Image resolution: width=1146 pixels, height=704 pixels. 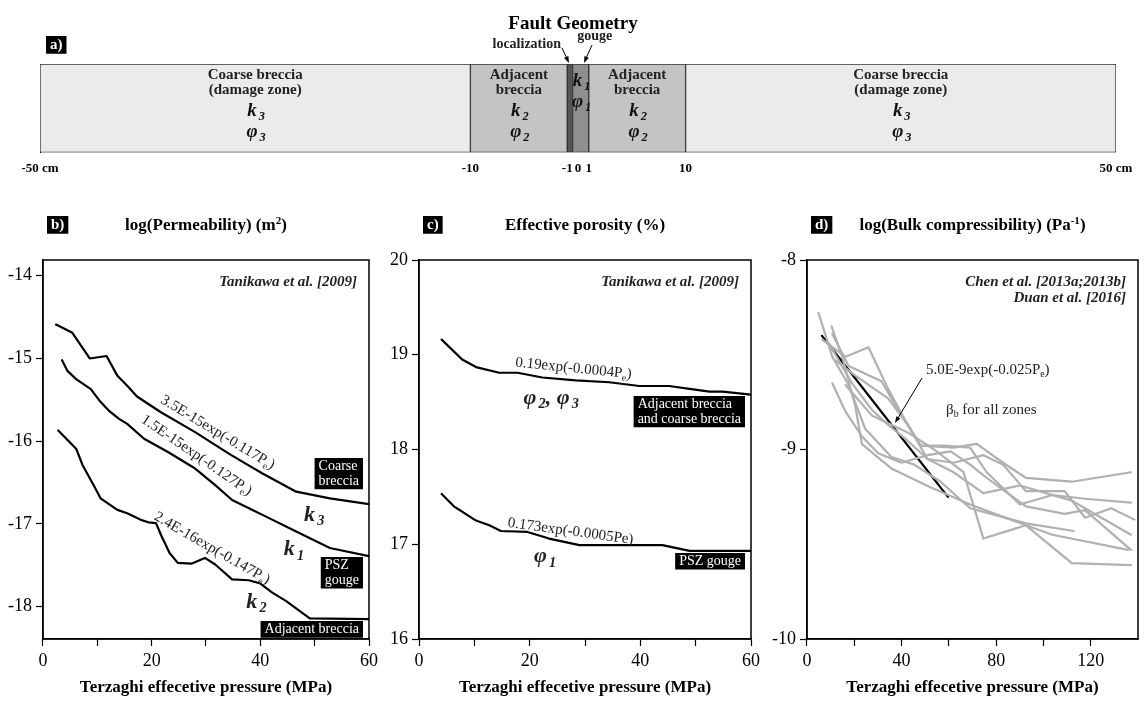 What do you see at coordinates (399, 637) in the screenshot?
I see `y-tick-label: 16` at bounding box center [399, 637].